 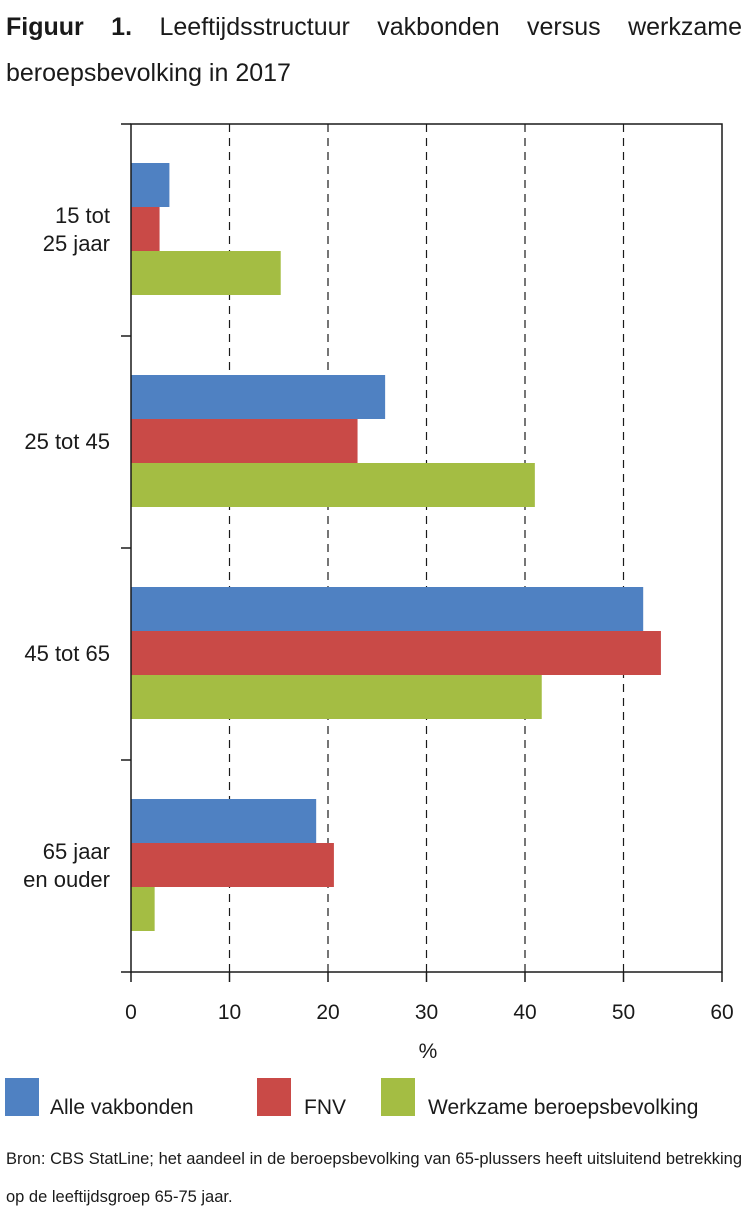 What do you see at coordinates (76, 229) in the screenshot?
I see `category-label-0: 15 tot 25 jaar` at bounding box center [76, 229].